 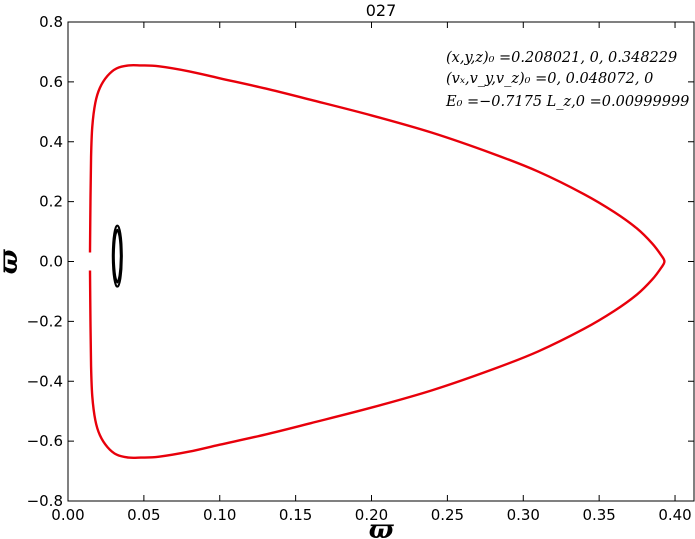 I want to click on x-tick-label: 0.00, so click(x=67, y=515).